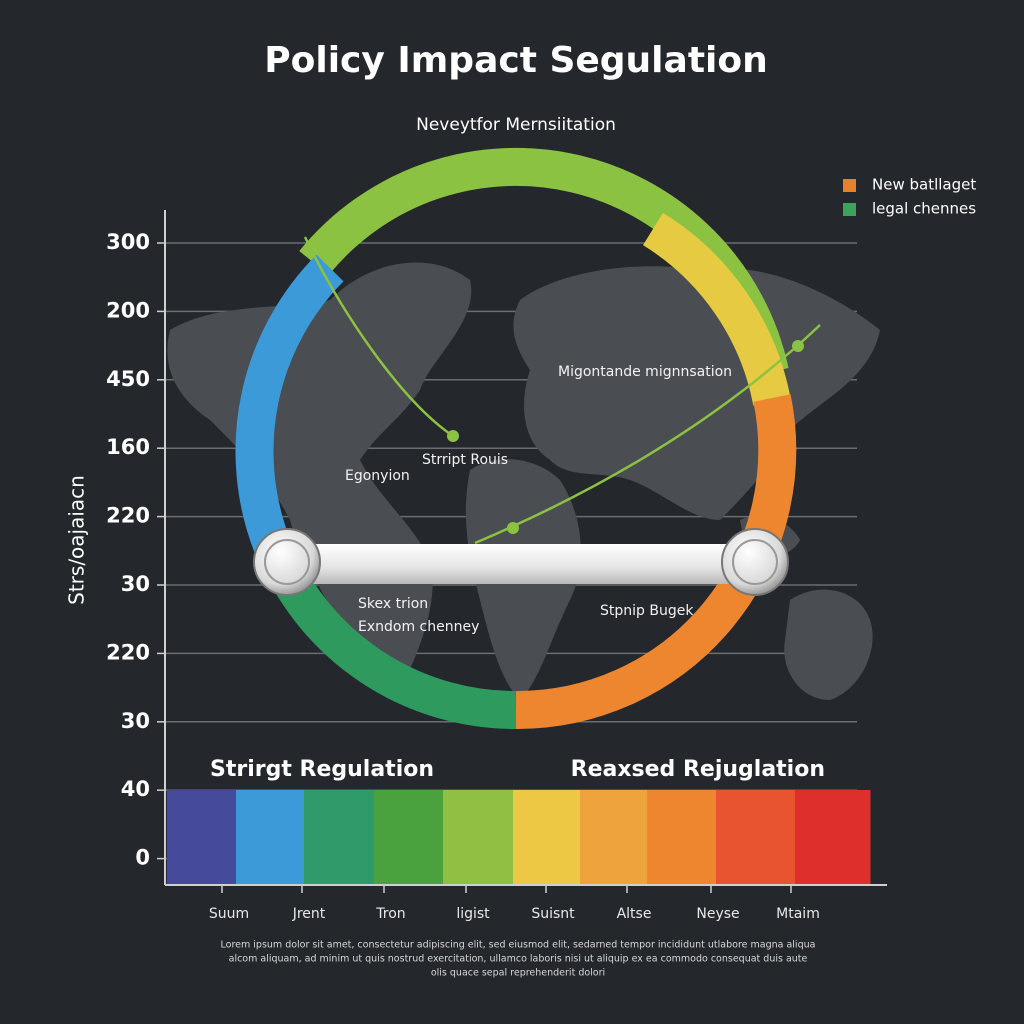 The height and width of the screenshot is (1024, 1024). What do you see at coordinates (393, 604) in the screenshot?
I see `annotation: Skex trion` at bounding box center [393, 604].